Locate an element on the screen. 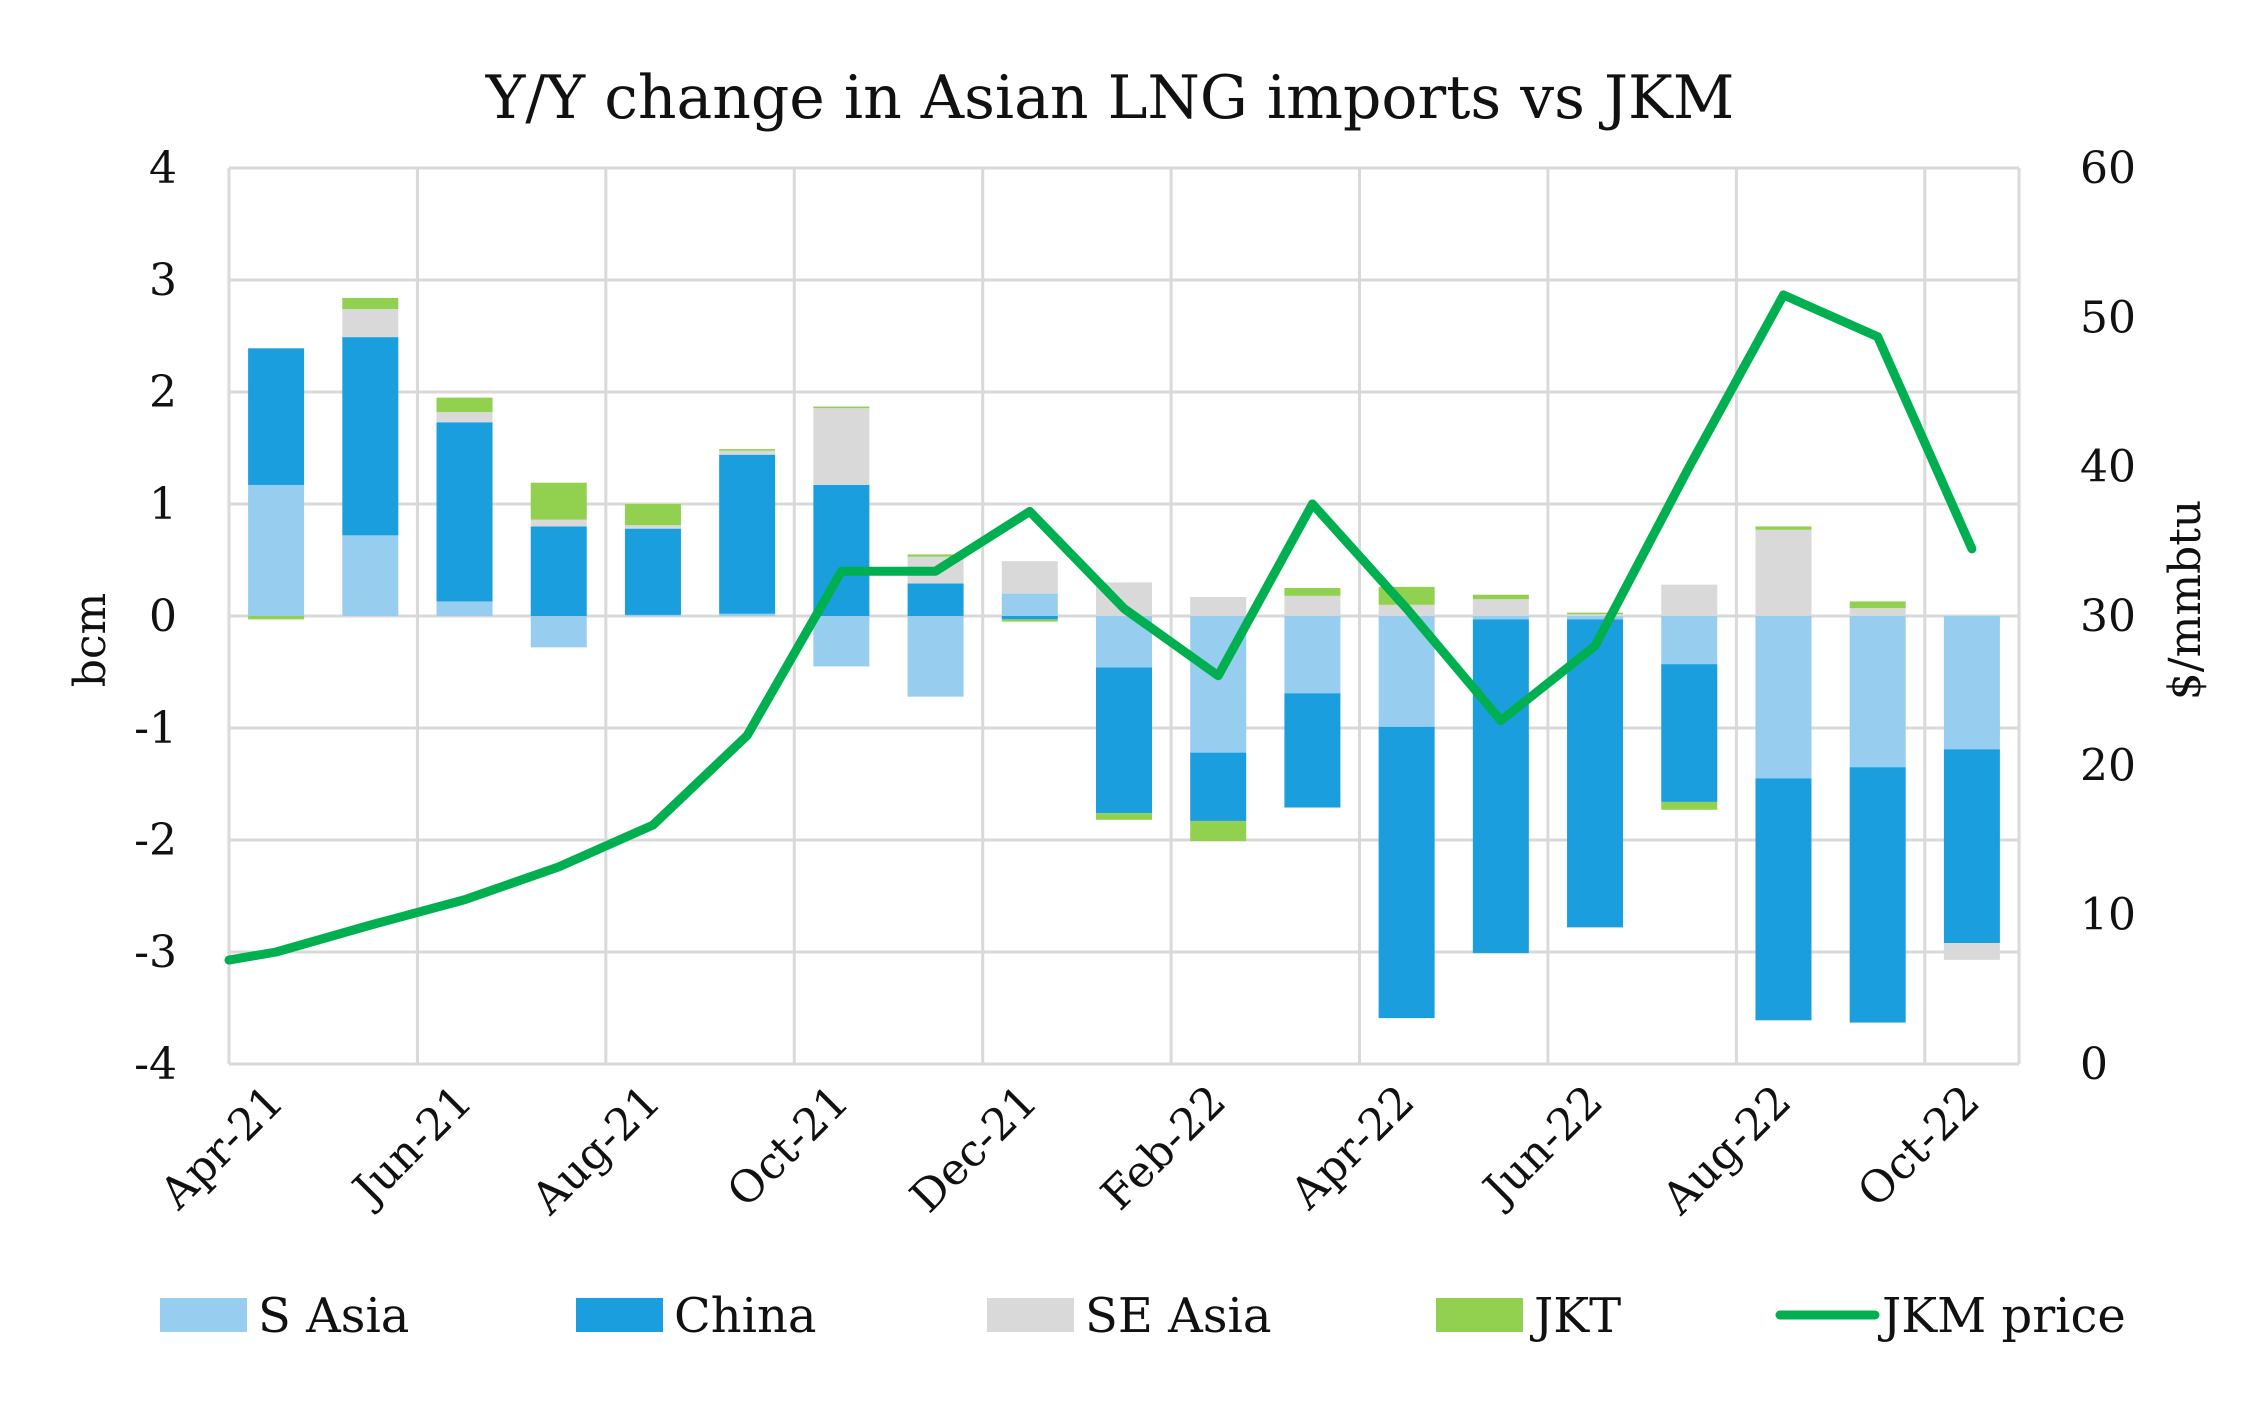  x-tick-label: Apr-22 is located at coordinates (1352, 1148).